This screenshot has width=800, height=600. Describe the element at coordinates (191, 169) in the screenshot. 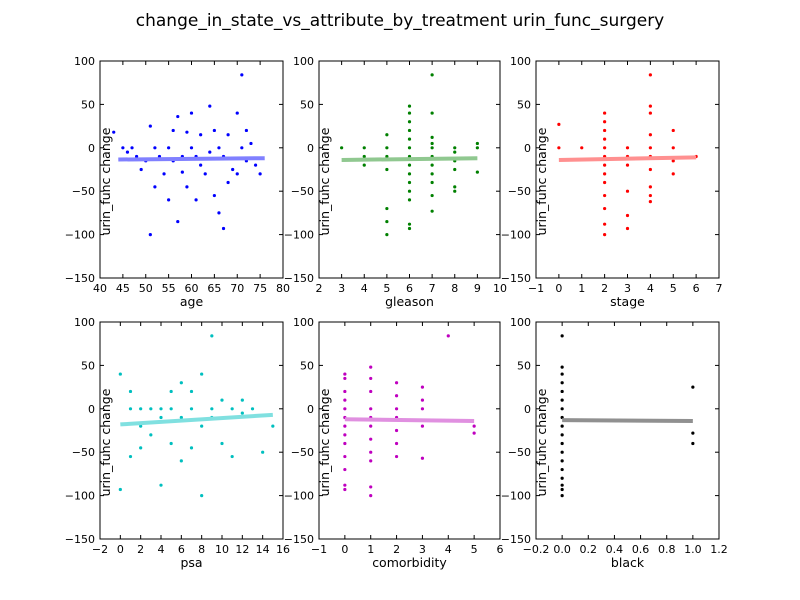

I see `chart-age-frame` at that location.